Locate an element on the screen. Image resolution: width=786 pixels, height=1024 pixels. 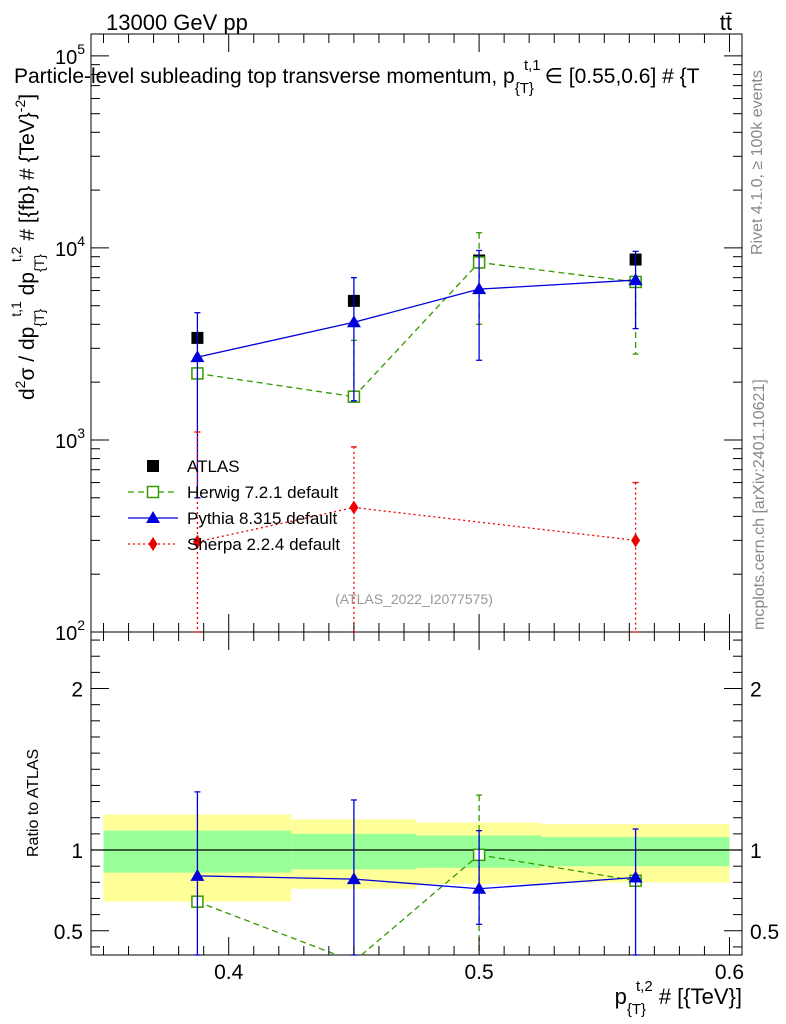
xlabel-part: {T} is located at coordinates (636, 1009).